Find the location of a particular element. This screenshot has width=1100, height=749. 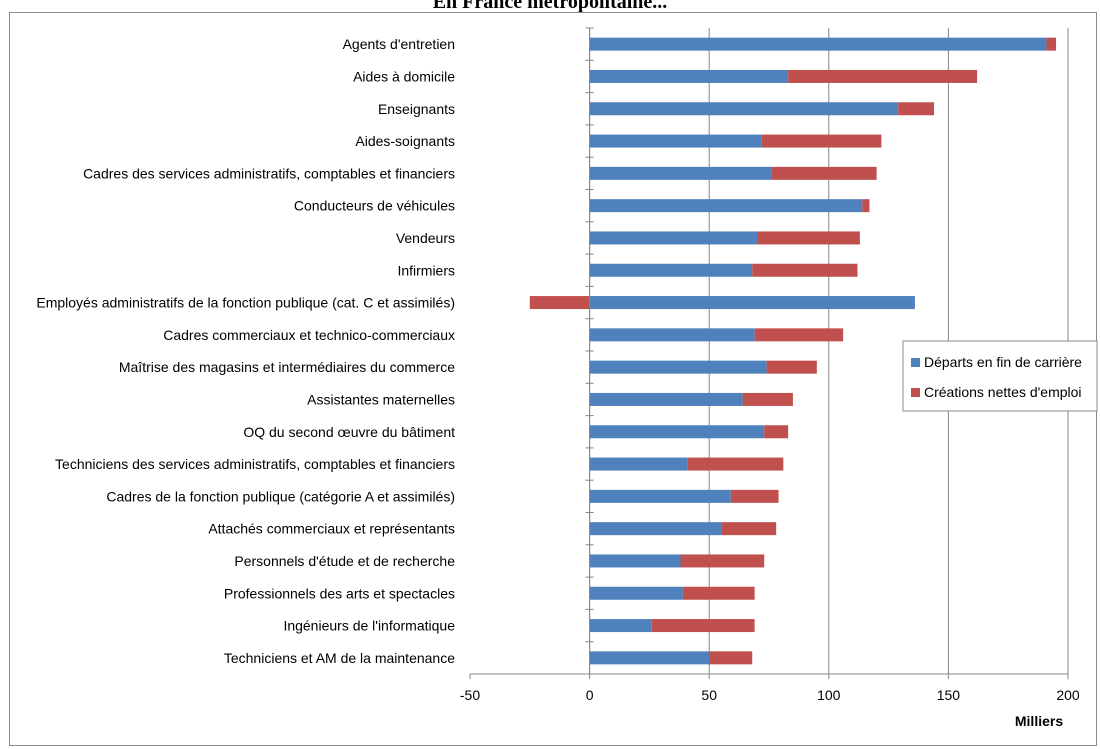

category-label: Enseignants is located at coordinates (416, 109).